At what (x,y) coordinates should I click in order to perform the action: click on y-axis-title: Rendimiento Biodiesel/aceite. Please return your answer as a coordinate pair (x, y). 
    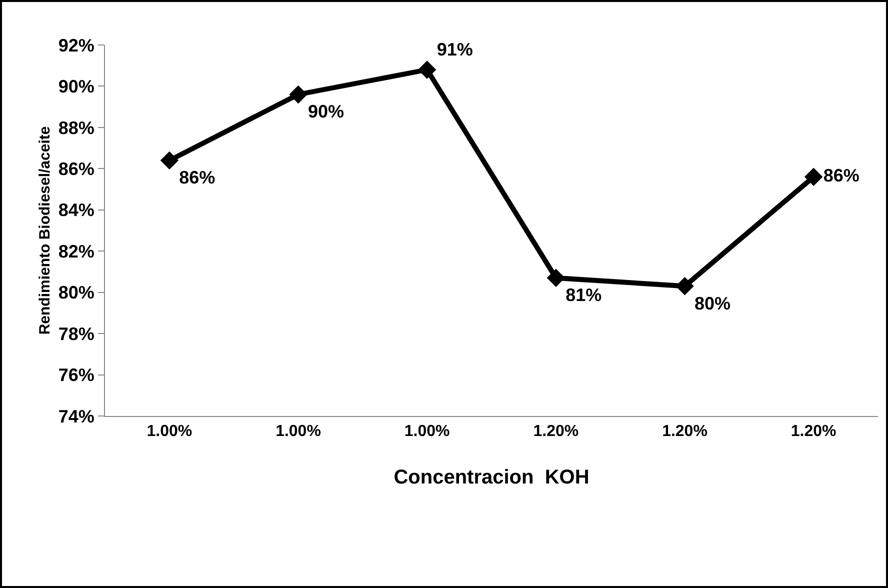
    Looking at the image, I should click on (45, 230).